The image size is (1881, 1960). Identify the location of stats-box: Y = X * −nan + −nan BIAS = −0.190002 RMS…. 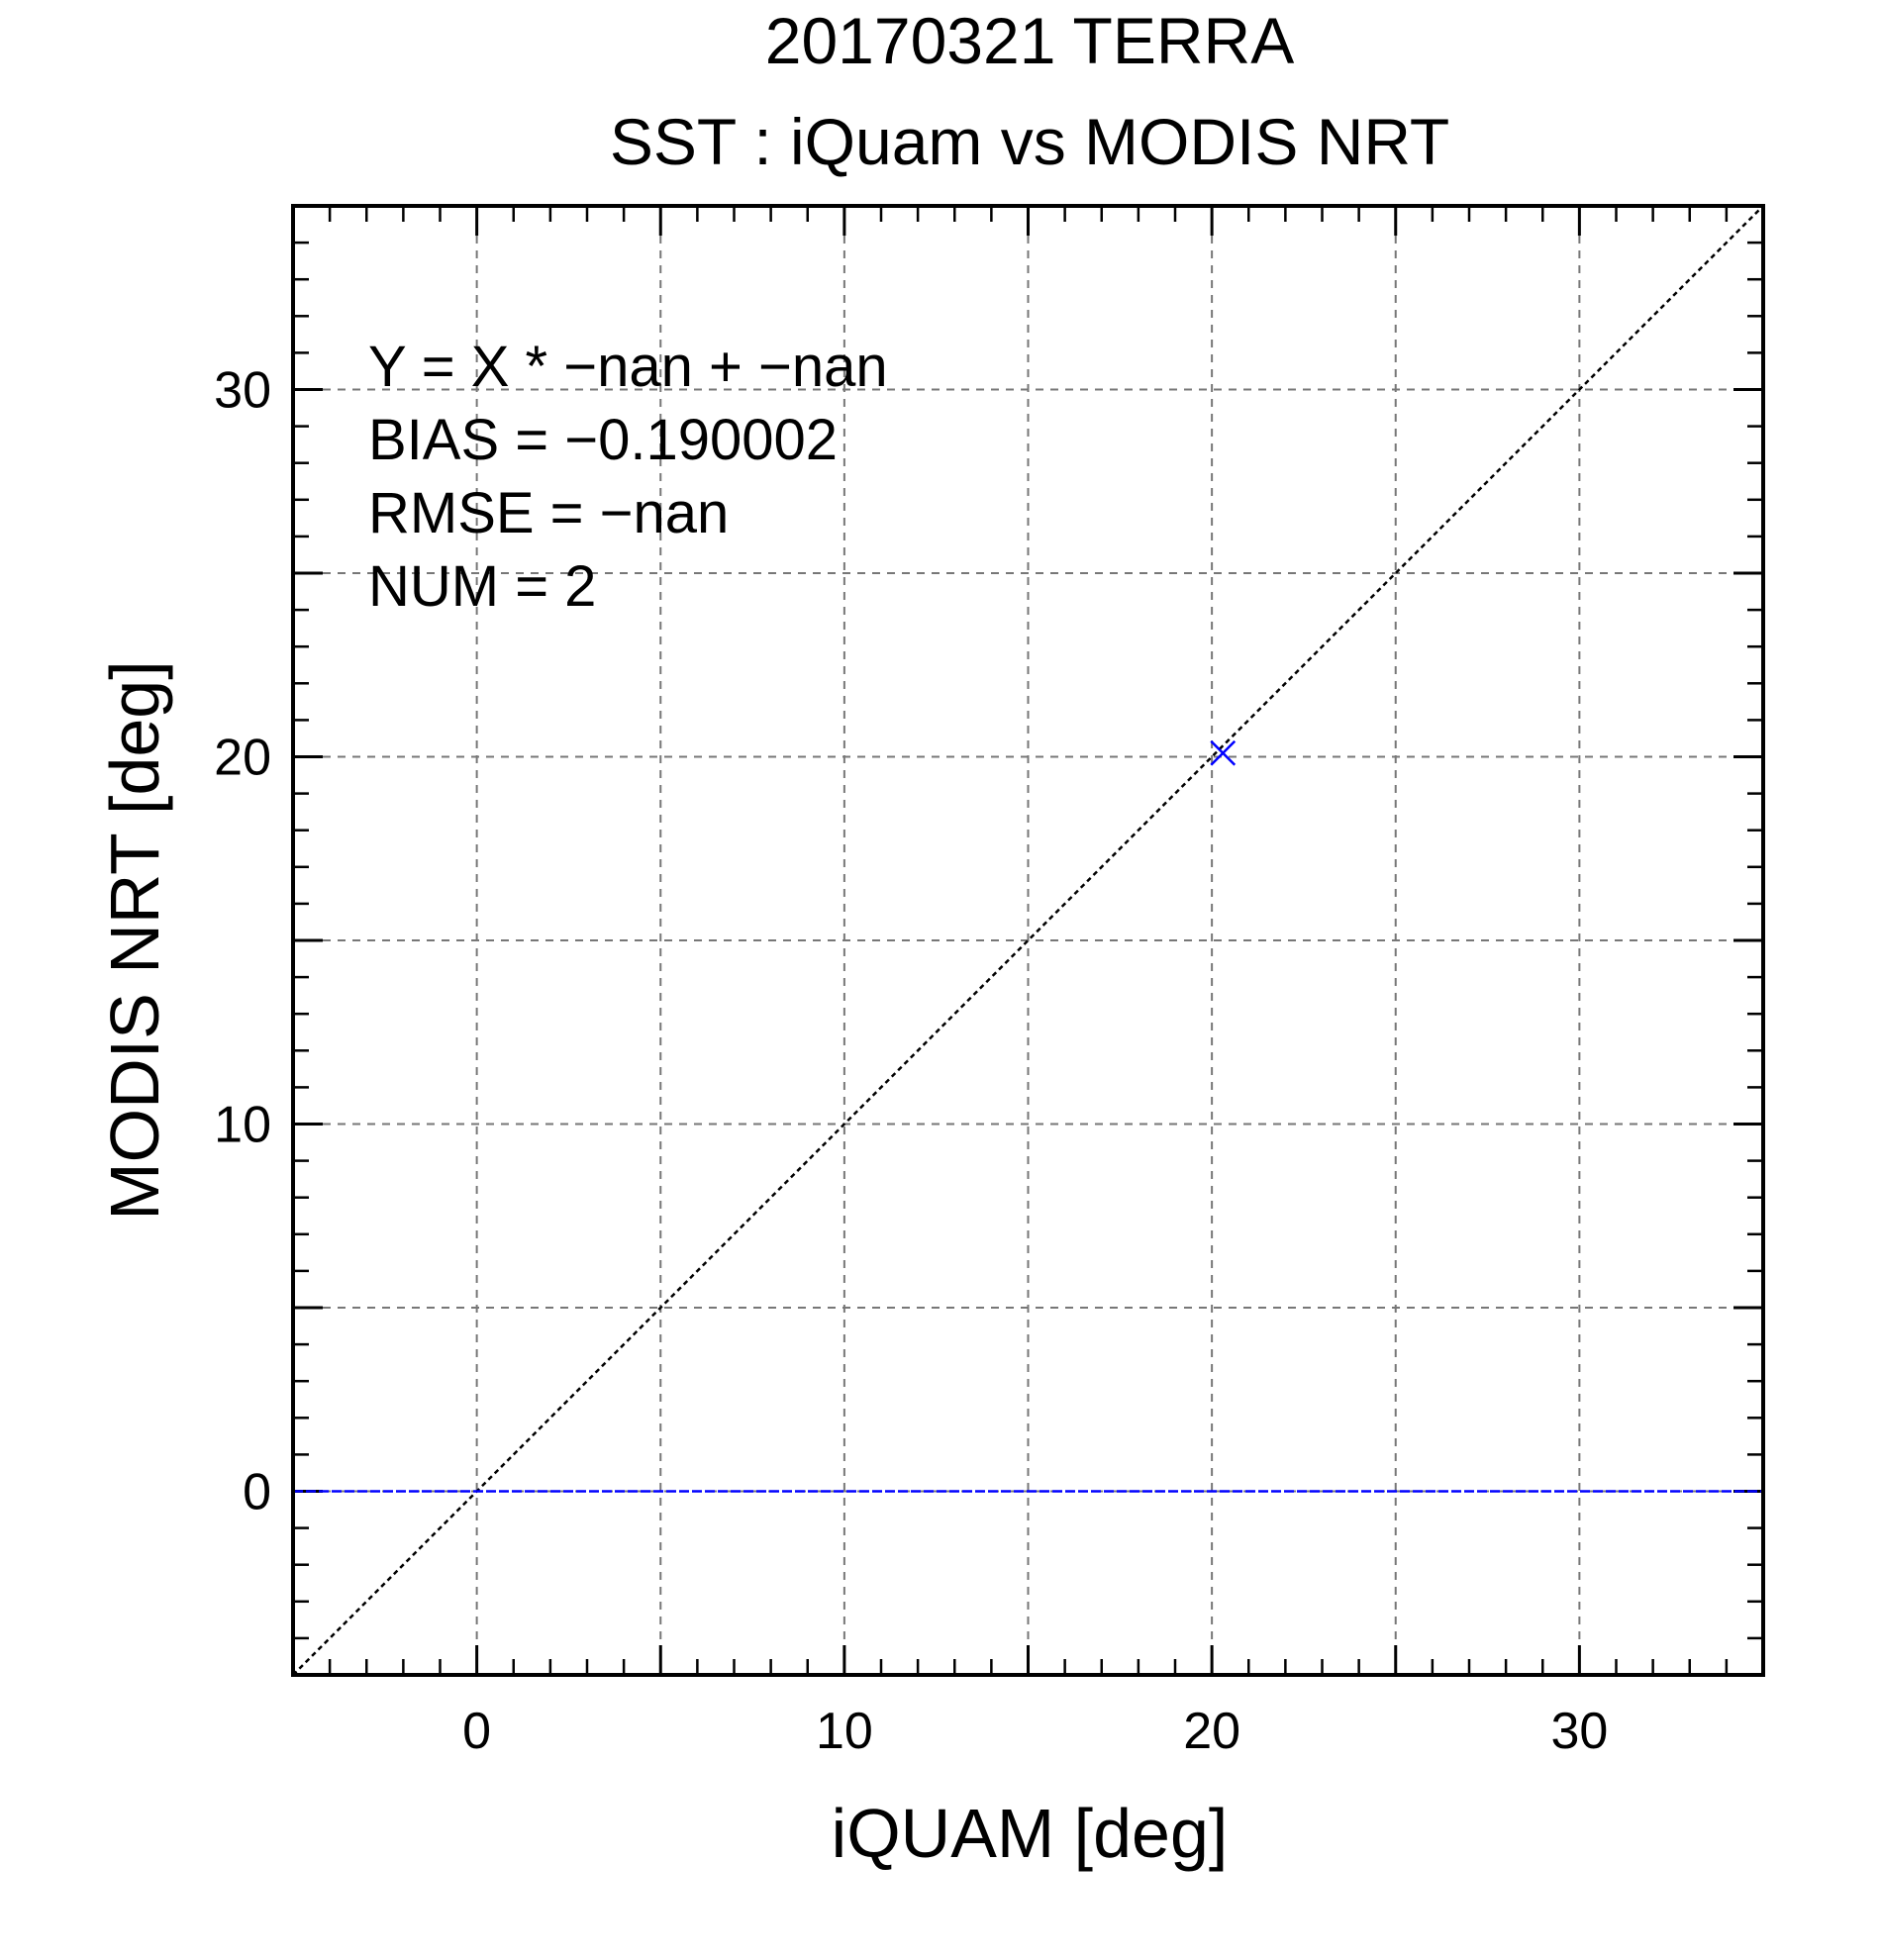
(628, 477).